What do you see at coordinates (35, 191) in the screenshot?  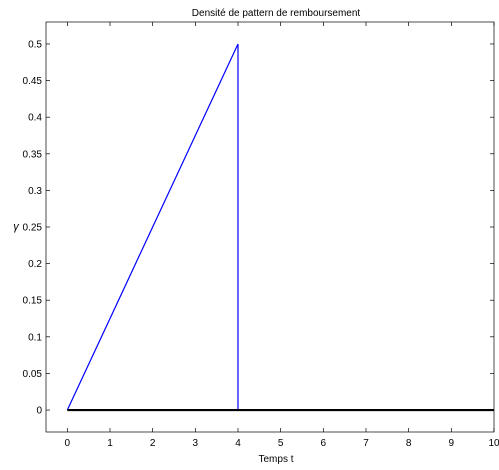 I see `y-tick-label: 0.3` at bounding box center [35, 191].